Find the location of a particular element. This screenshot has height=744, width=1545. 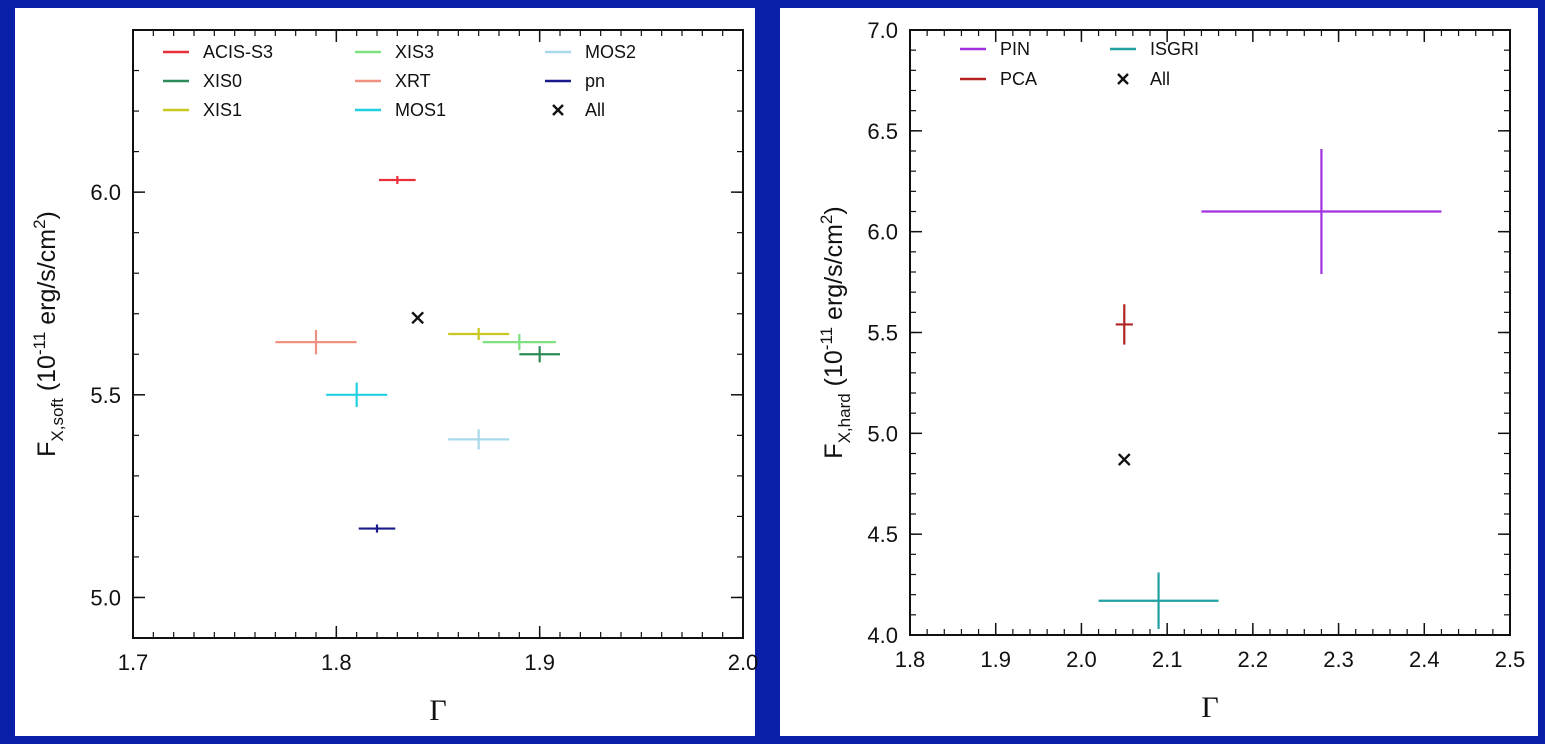

x-tick-label: 1.7 is located at coordinates (133, 662).